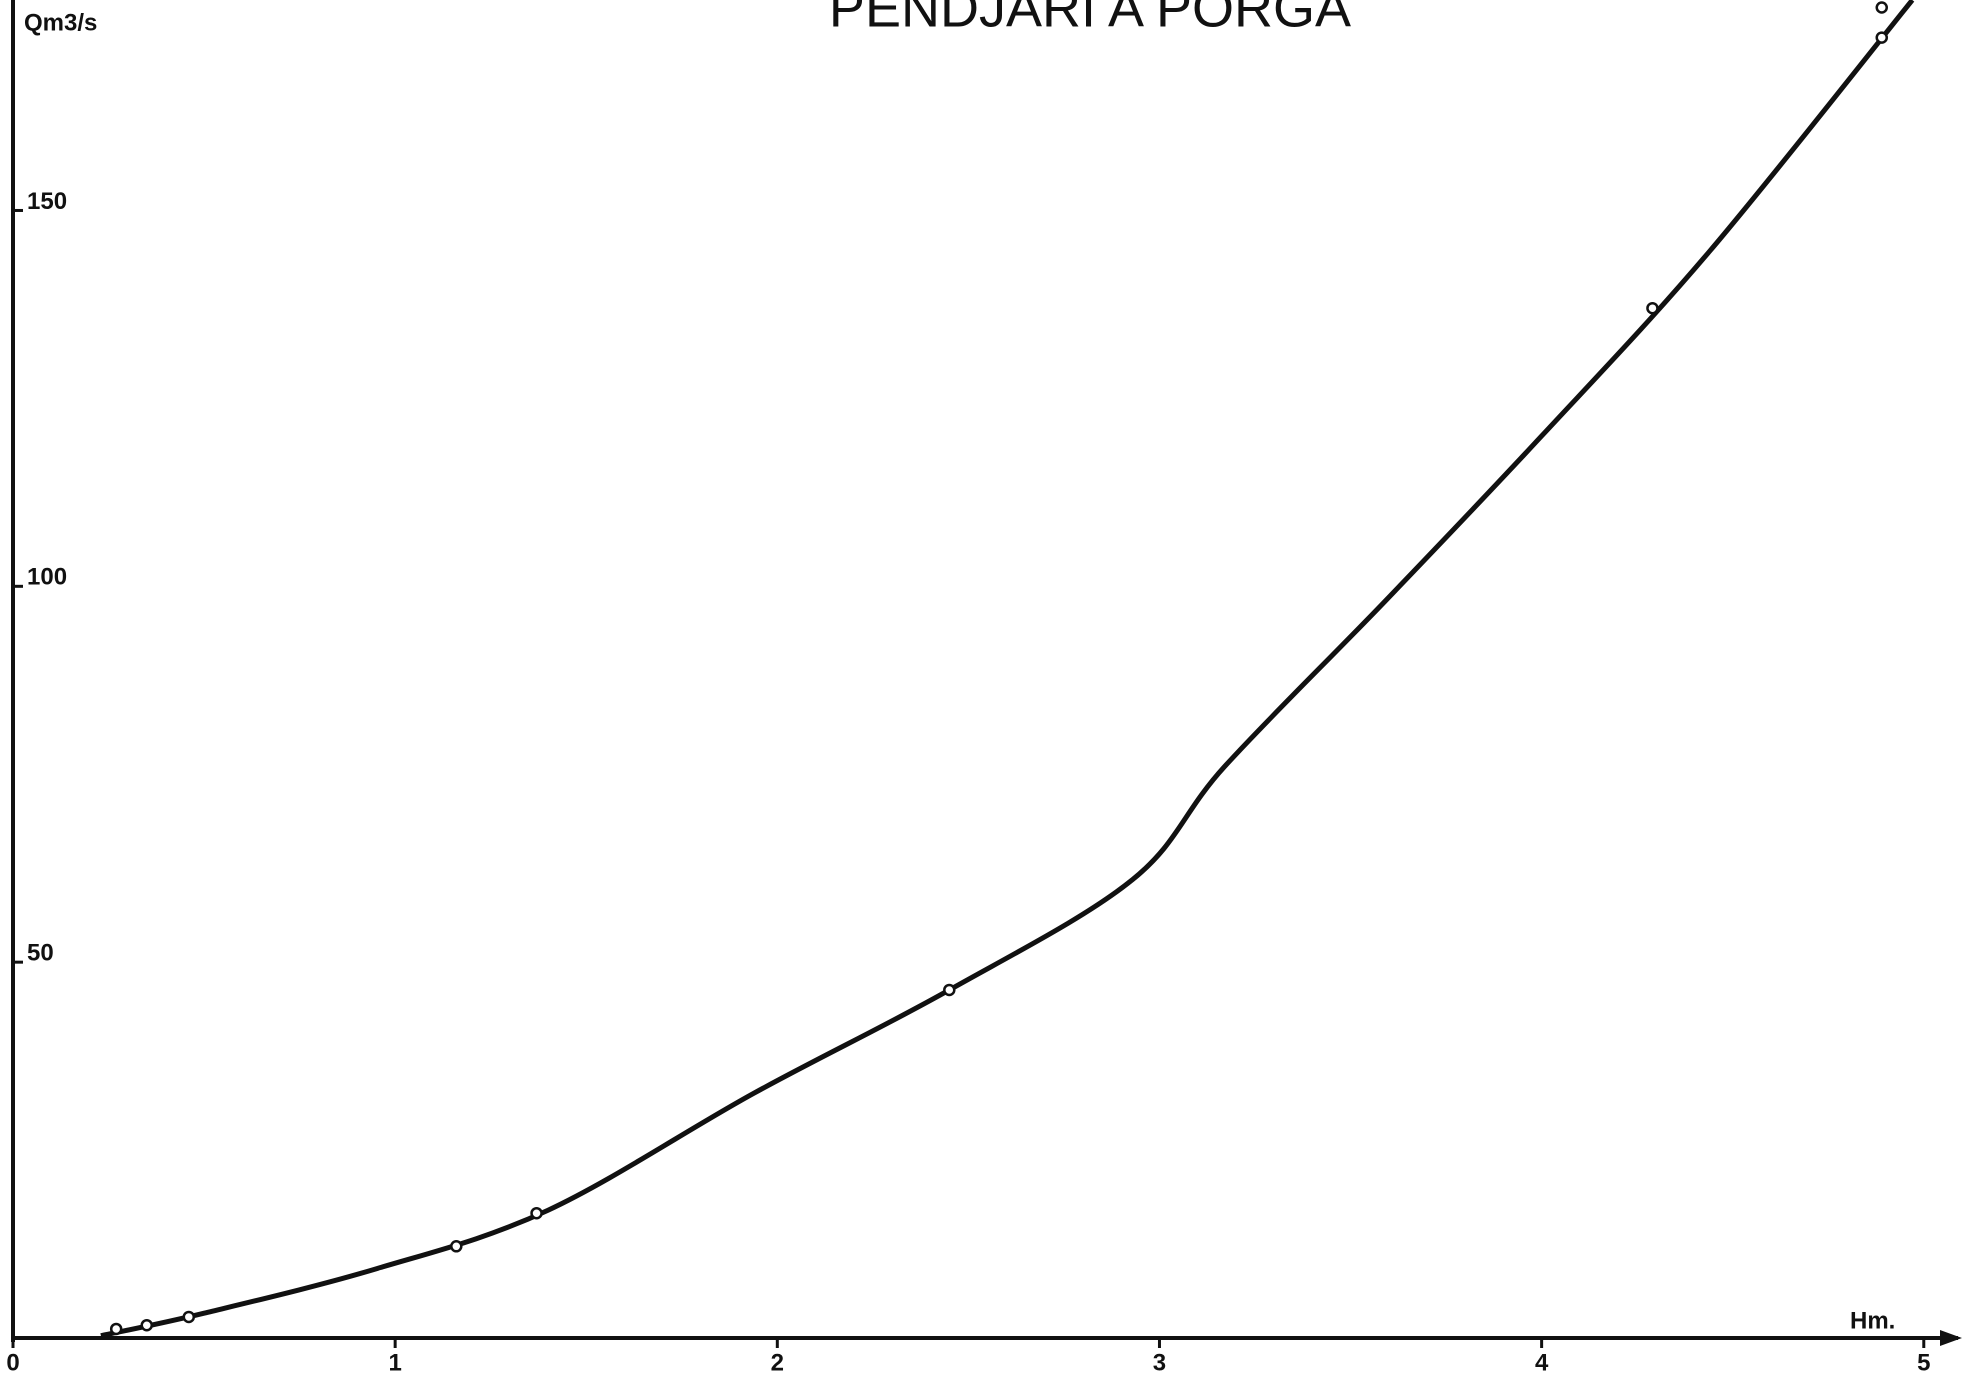 This screenshot has width=1972, height=1382. Describe the element at coordinates (47, 201) in the screenshot. I see `y-tick-label: 150` at that location.